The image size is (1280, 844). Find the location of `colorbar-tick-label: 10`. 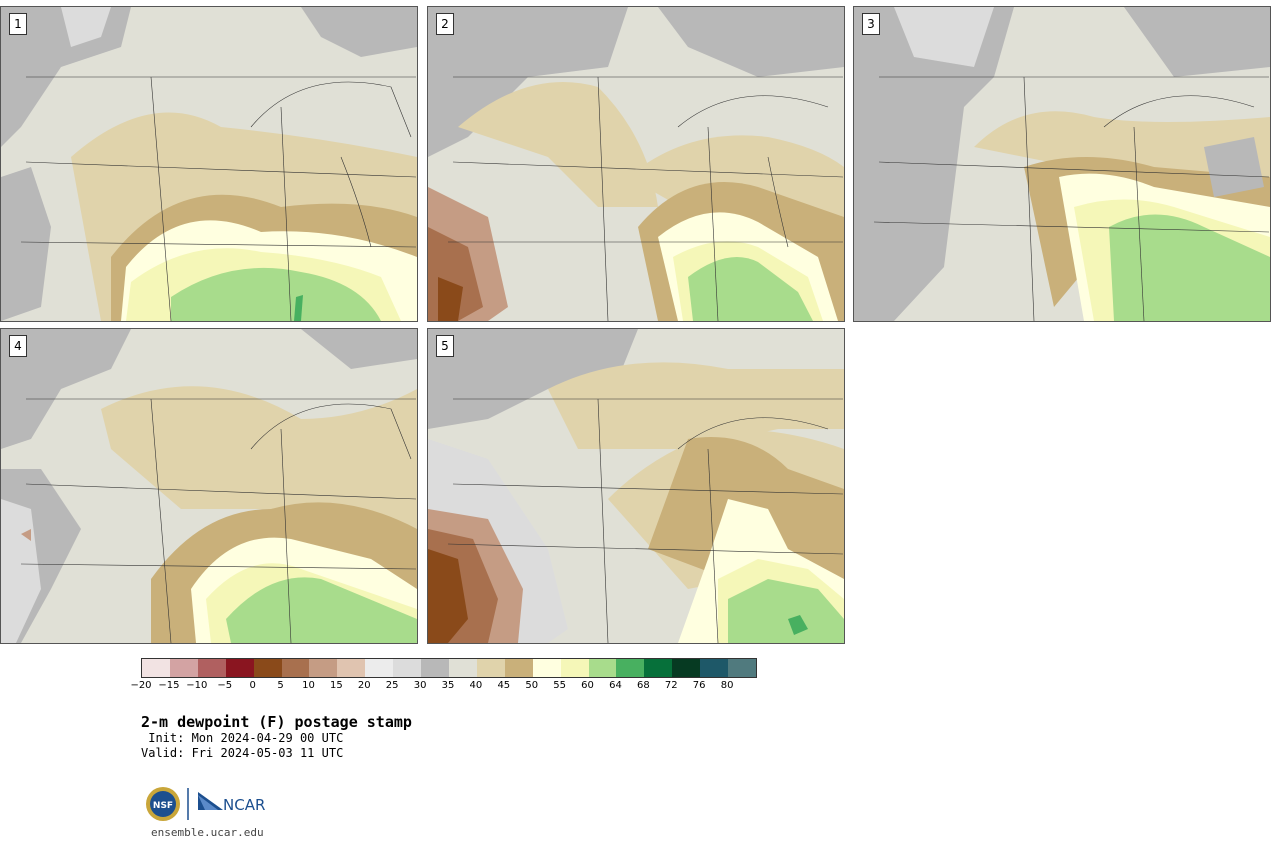

colorbar-tick-label: 10 is located at coordinates (308, 685).